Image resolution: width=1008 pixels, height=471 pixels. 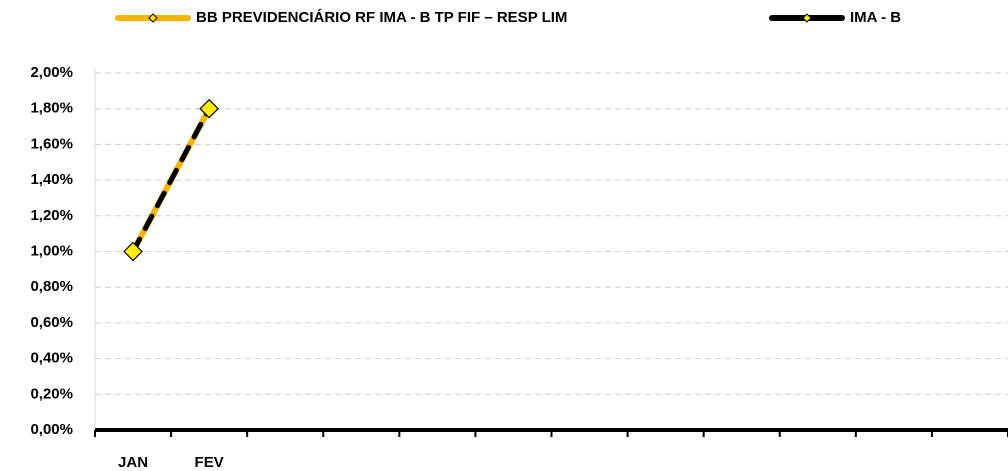 I want to click on x-tick-label: FEV, so click(x=209, y=462).